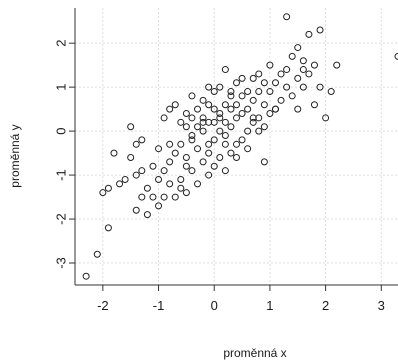 This screenshot has width=398, height=362. Describe the element at coordinates (269, 305) in the screenshot. I see `x-tick-label: 1` at that location.